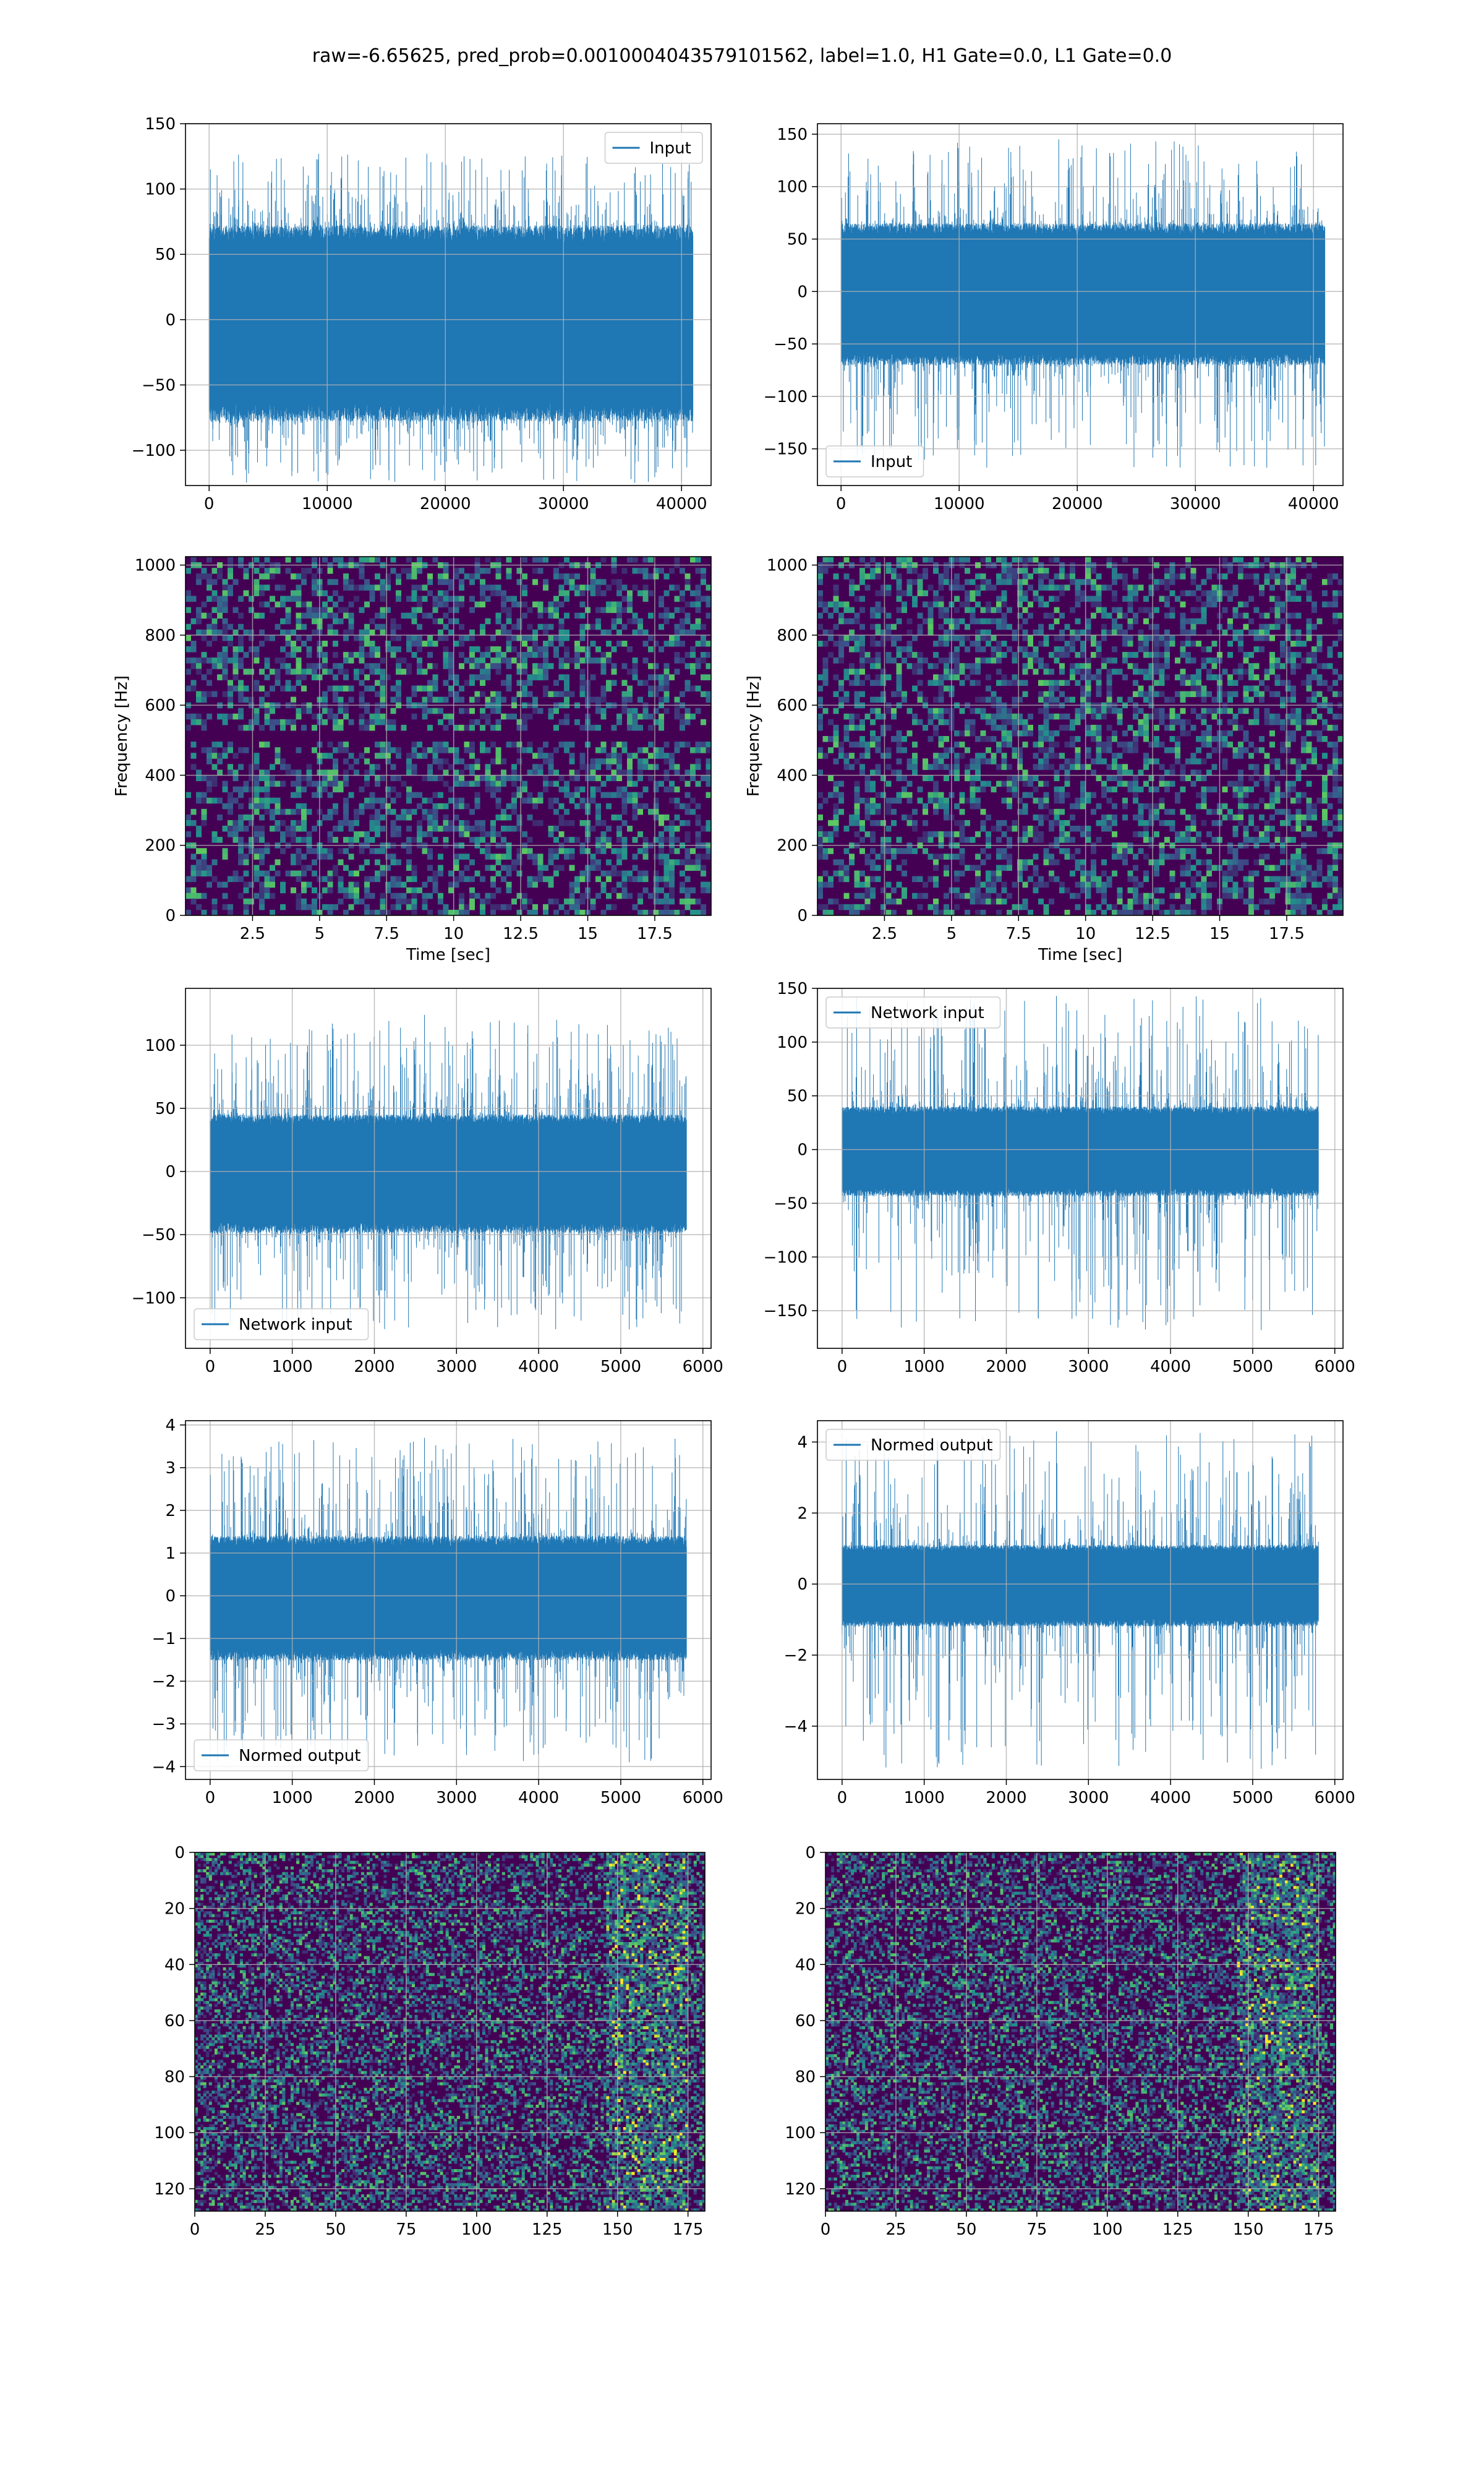 The image size is (1484, 2474). What do you see at coordinates (122, 736) in the screenshot?
I see `y-axis-label: Frequency [Hz]` at bounding box center [122, 736].